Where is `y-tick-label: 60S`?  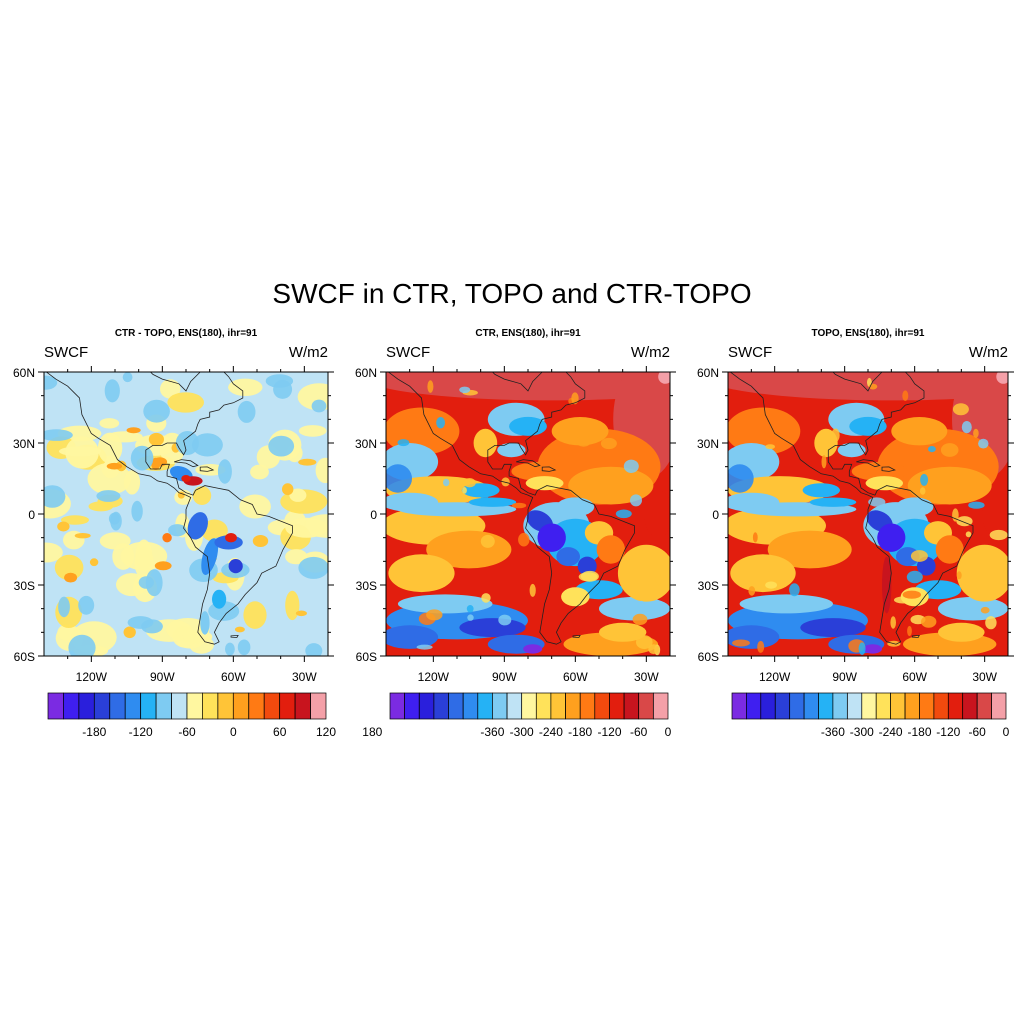 y-tick-label: 60S is located at coordinates (24, 657).